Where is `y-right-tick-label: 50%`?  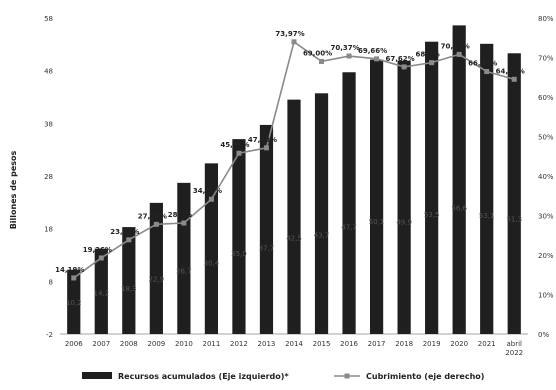 y-right-tick-label: 50% is located at coordinates (546, 138).